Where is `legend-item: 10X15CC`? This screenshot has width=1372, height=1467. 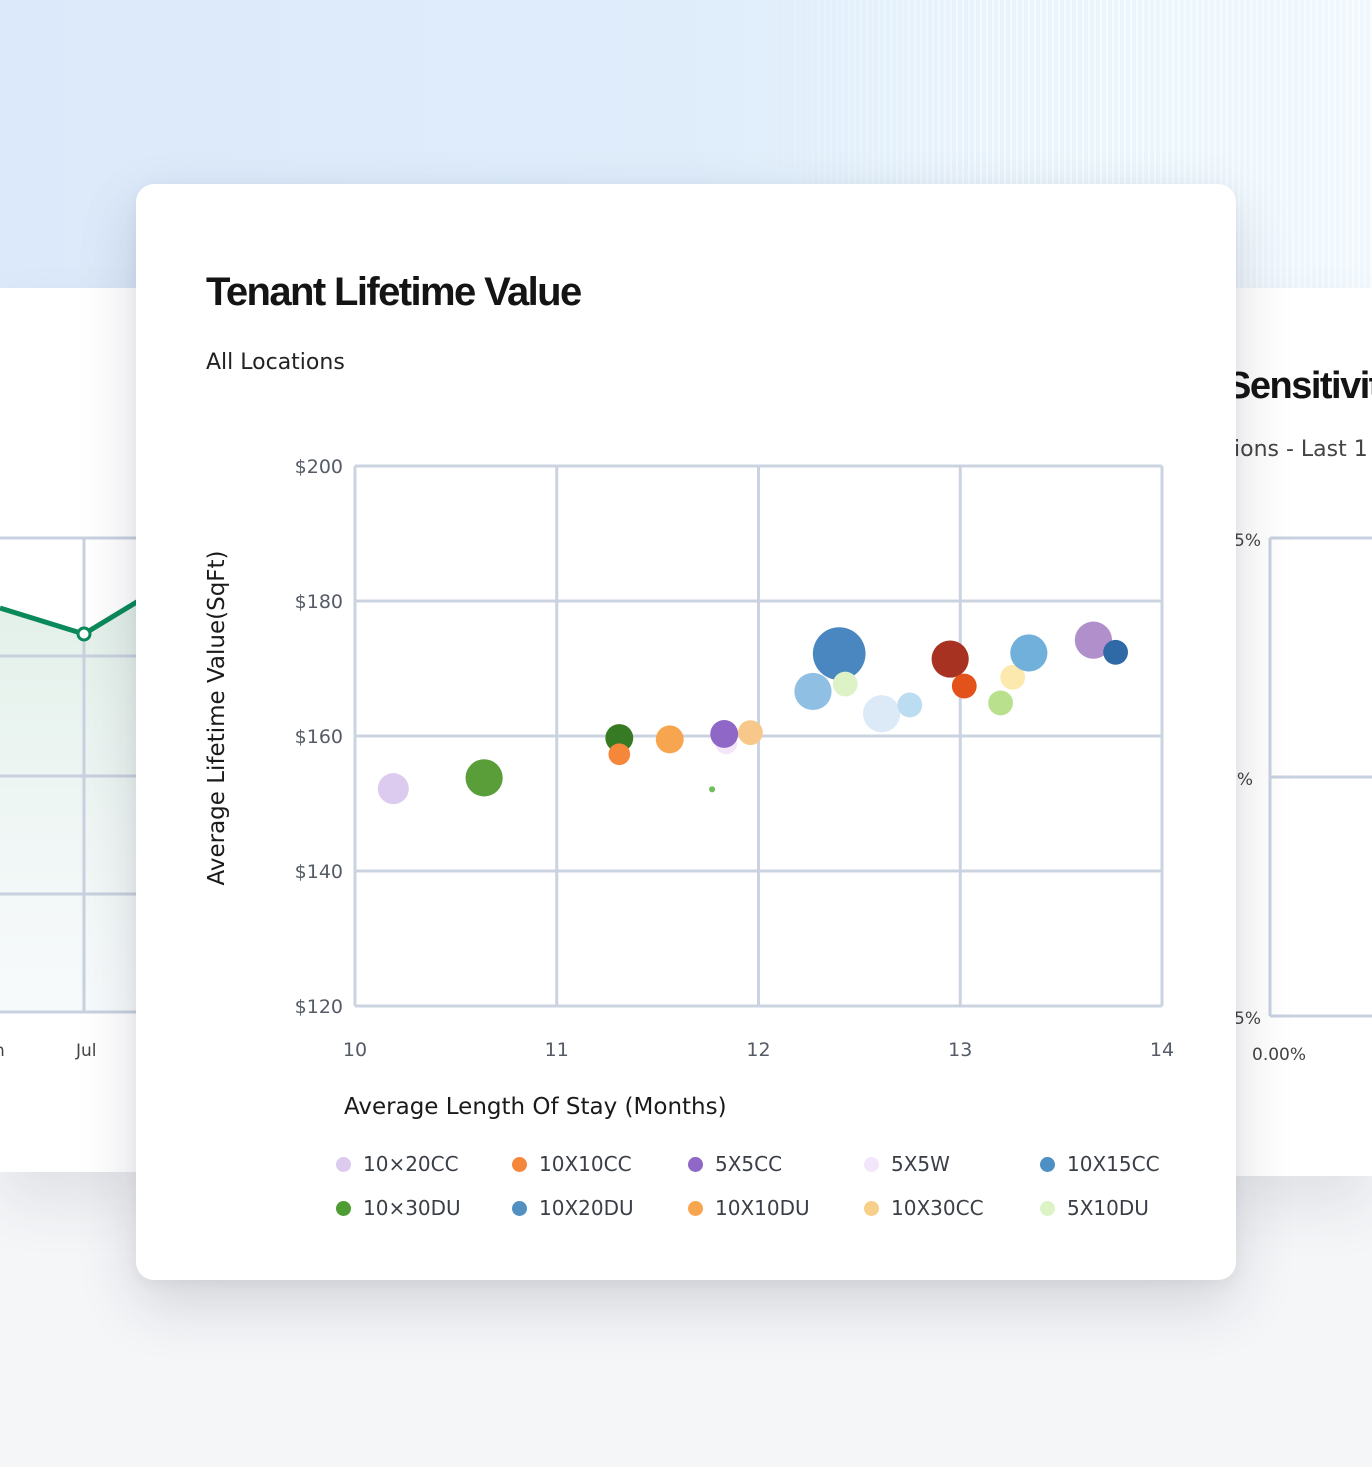
legend-item: 10X15CC is located at coordinates (1128, 1164).